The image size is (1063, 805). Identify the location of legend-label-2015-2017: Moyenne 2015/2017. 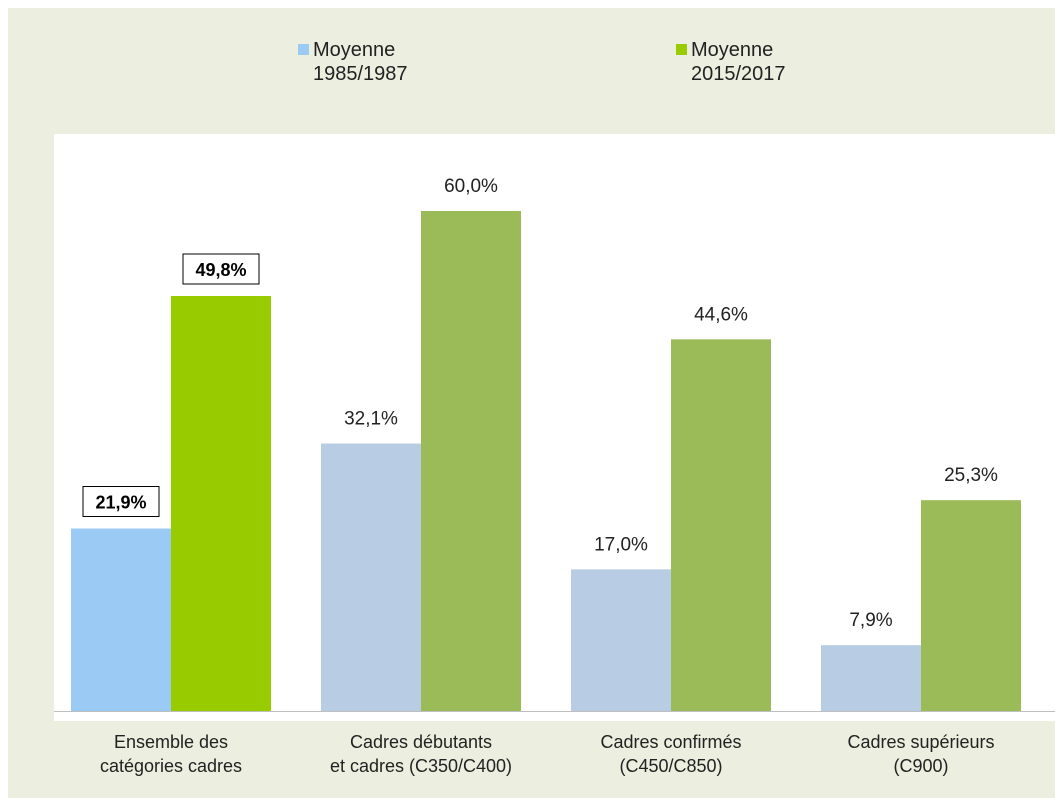
(738, 62).